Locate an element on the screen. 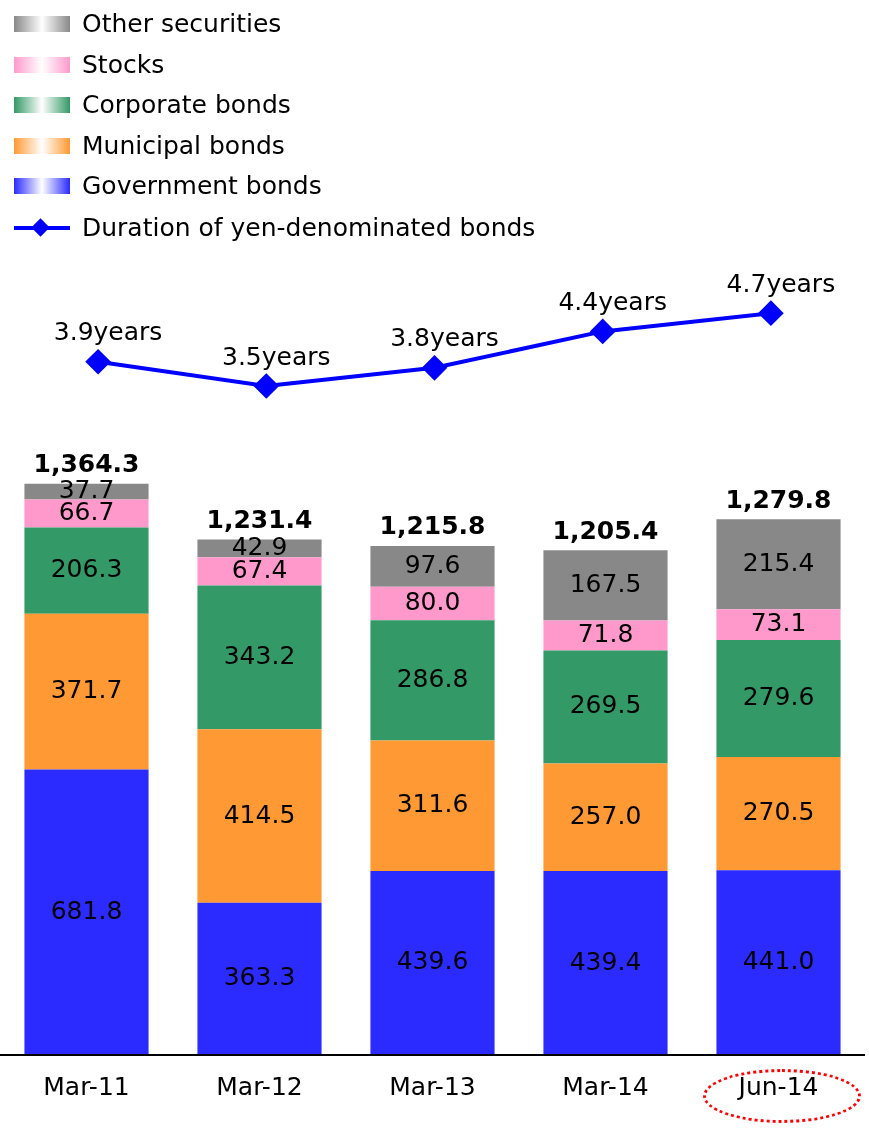 The height and width of the screenshot is (1133, 869). total-label: 1,215.8 is located at coordinates (432, 526).